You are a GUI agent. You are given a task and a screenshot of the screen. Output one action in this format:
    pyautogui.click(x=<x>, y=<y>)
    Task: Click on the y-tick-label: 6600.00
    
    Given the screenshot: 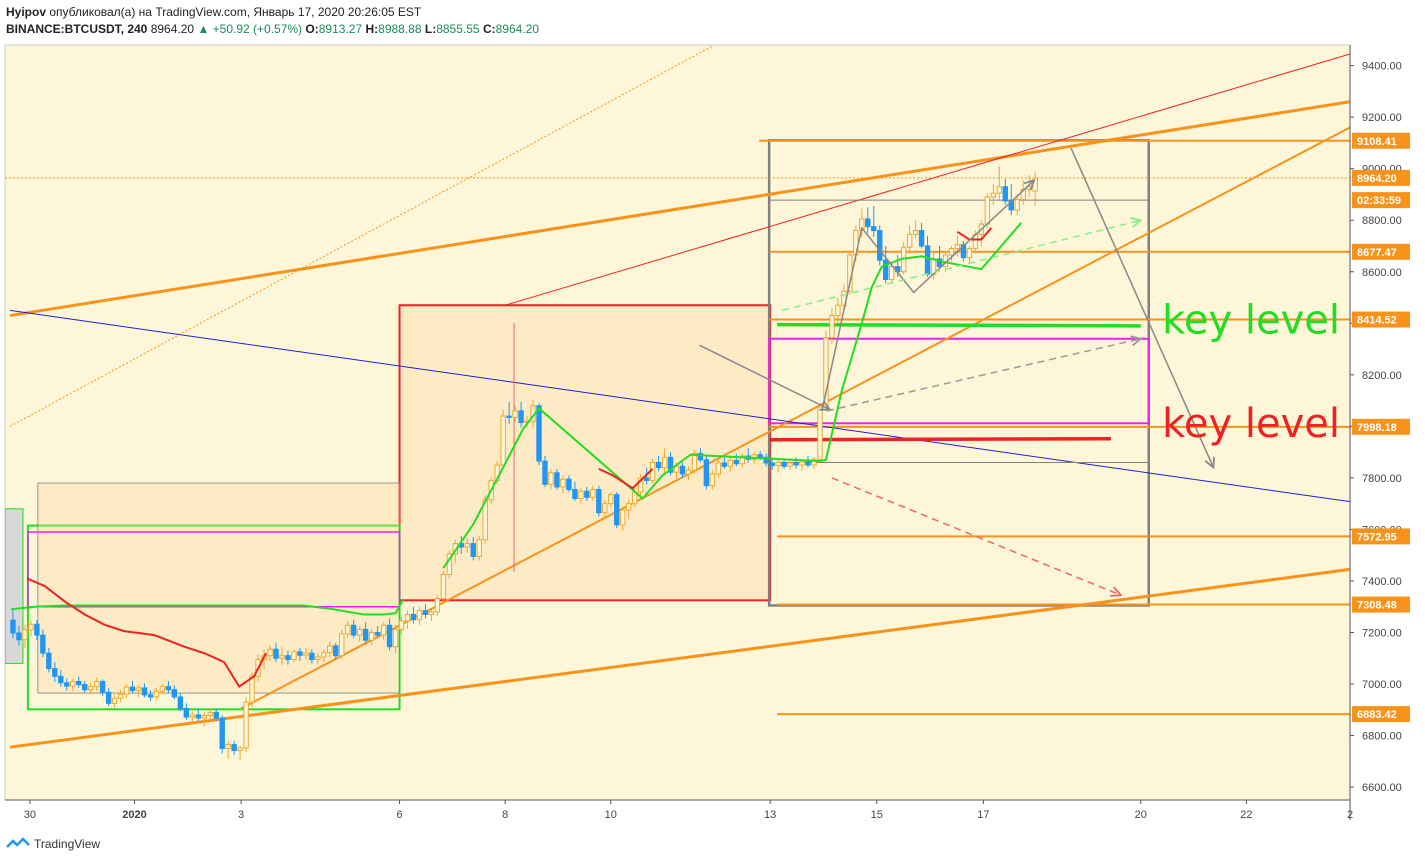 What is the action you would take?
    pyautogui.click(x=1382, y=788)
    